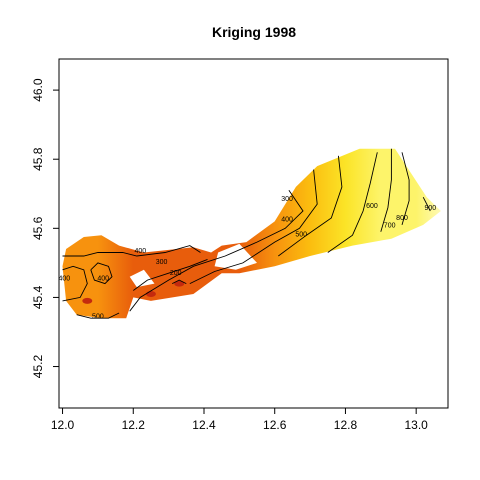 The width and height of the screenshot is (480, 480). I want to click on y-tick-label: 45.2, so click(38, 367).